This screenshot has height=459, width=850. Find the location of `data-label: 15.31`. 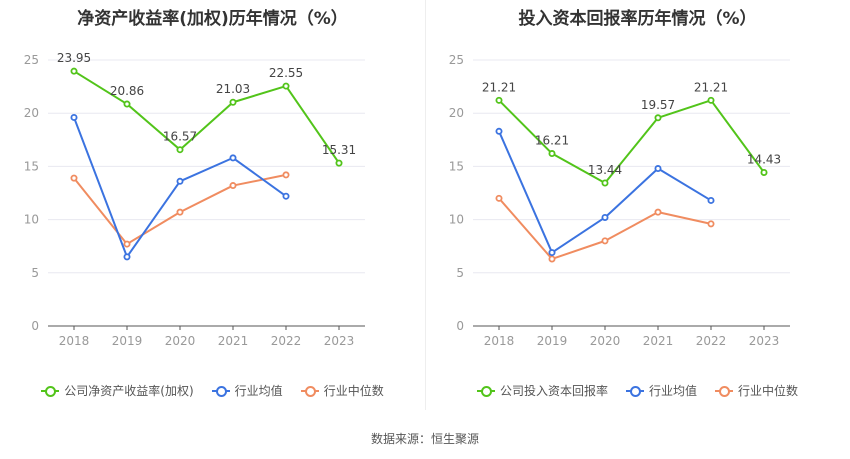

data-label: 15.31 is located at coordinates (339, 150).